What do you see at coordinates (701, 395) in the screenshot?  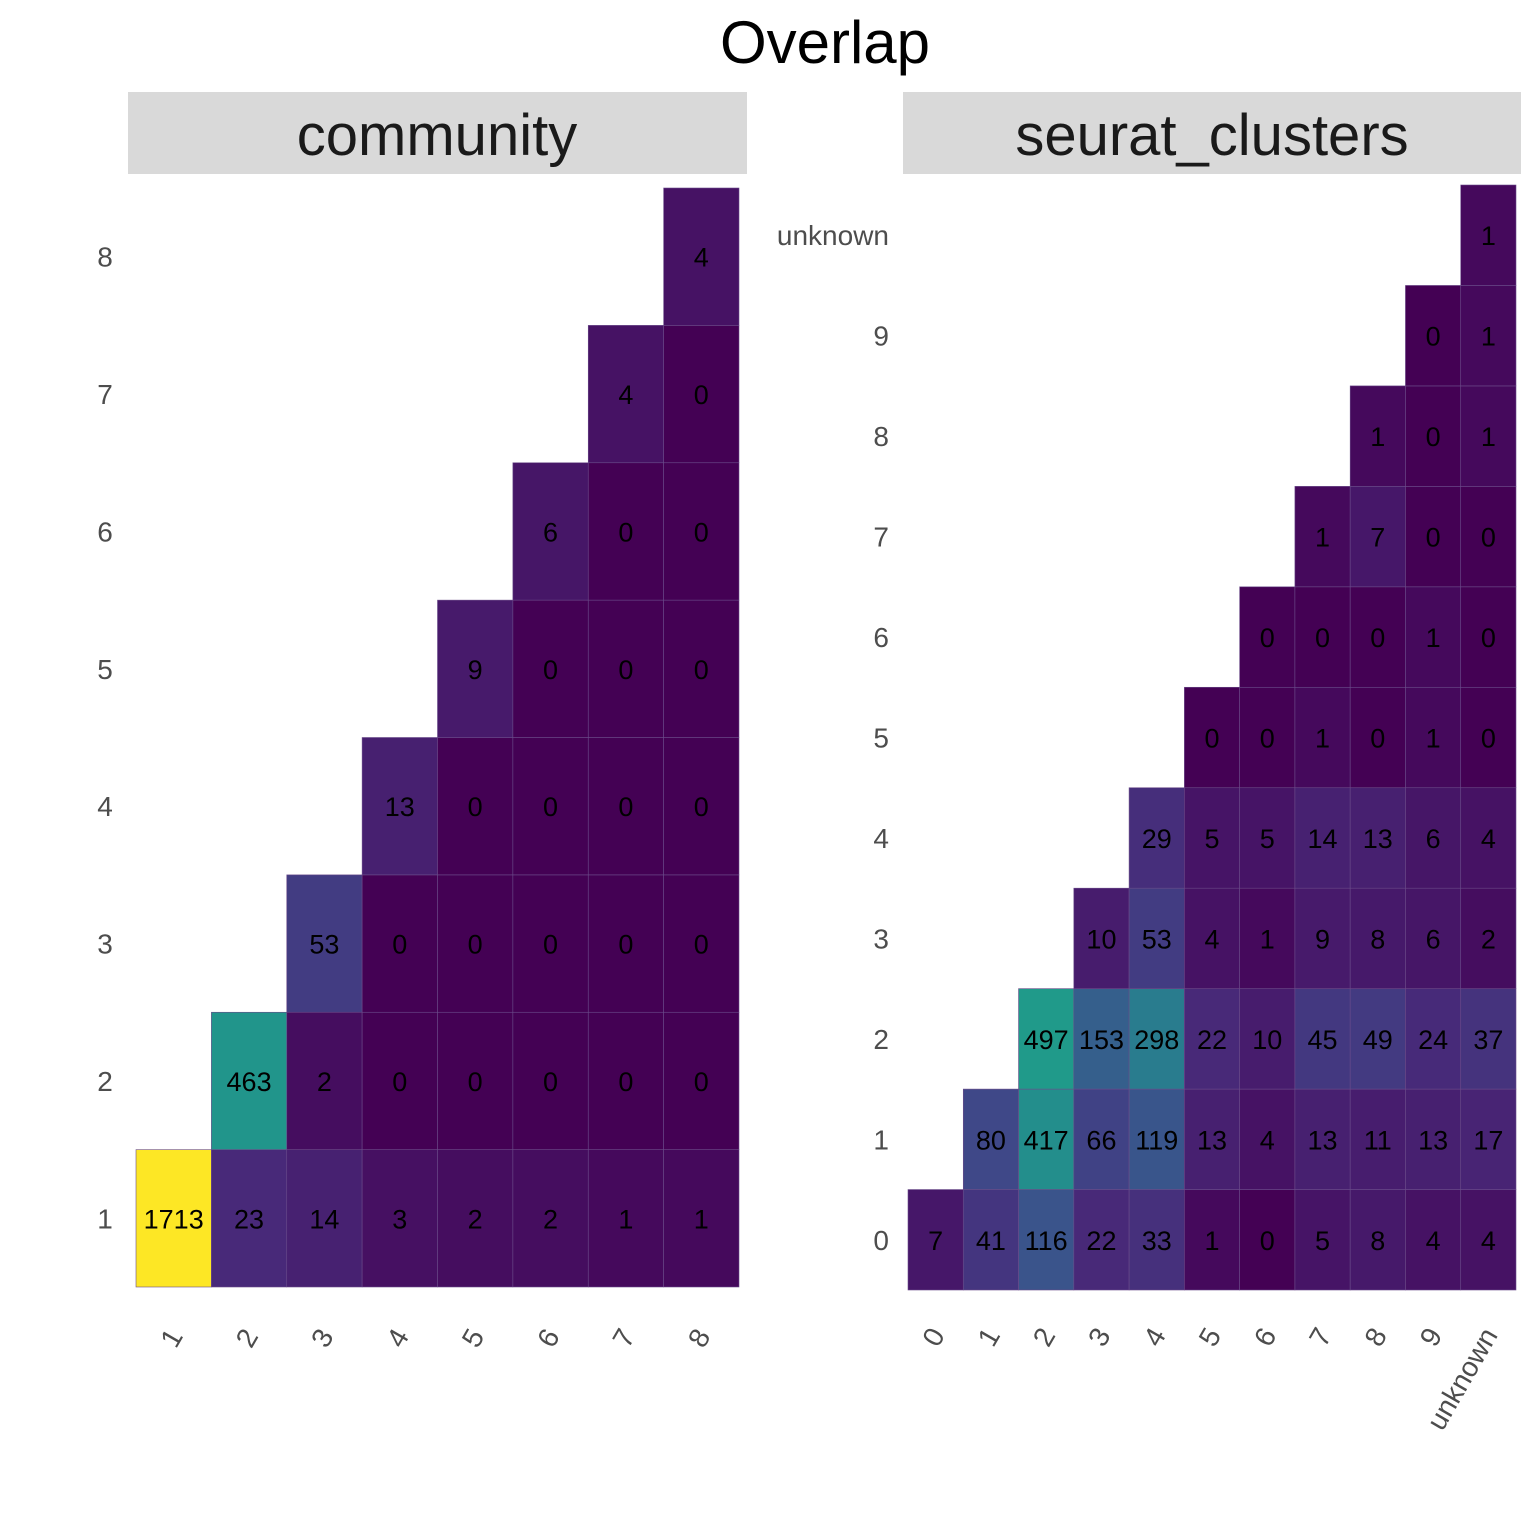 I see `cell-value-label-community-8-7: 0` at bounding box center [701, 395].